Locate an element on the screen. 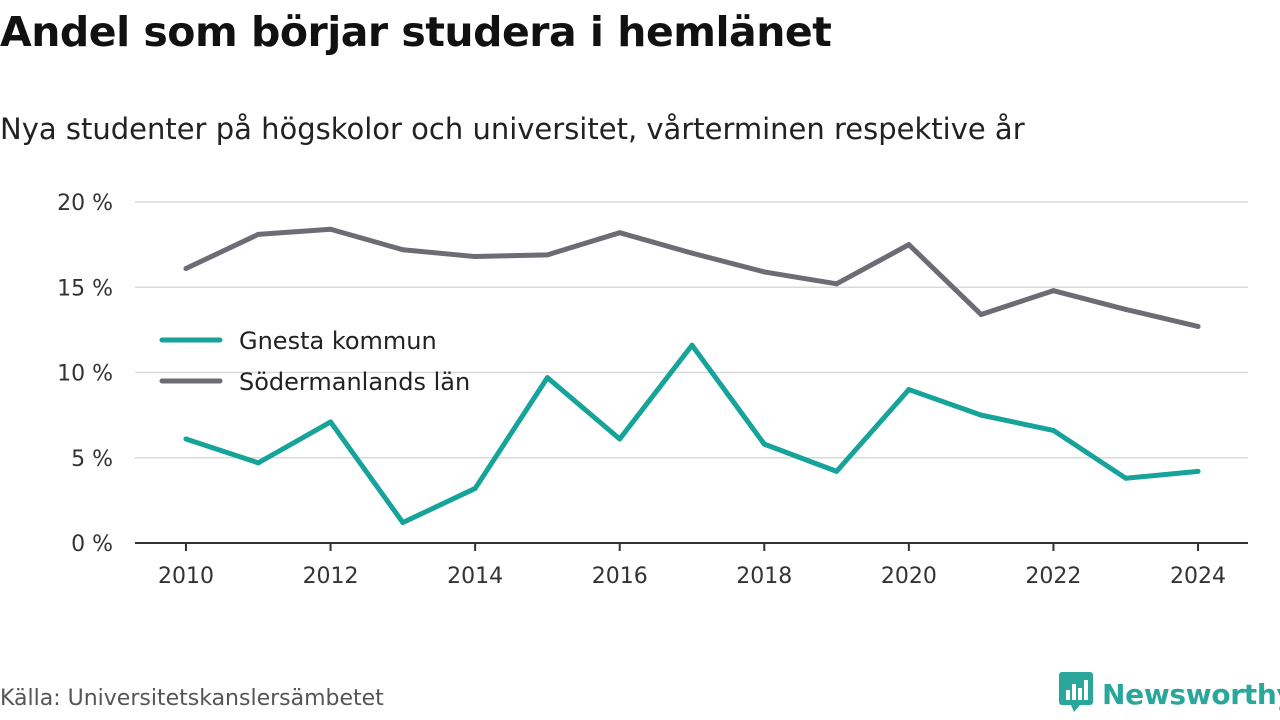 The width and height of the screenshot is (1280, 720). x-tick-label: 2010 is located at coordinates (186, 576).